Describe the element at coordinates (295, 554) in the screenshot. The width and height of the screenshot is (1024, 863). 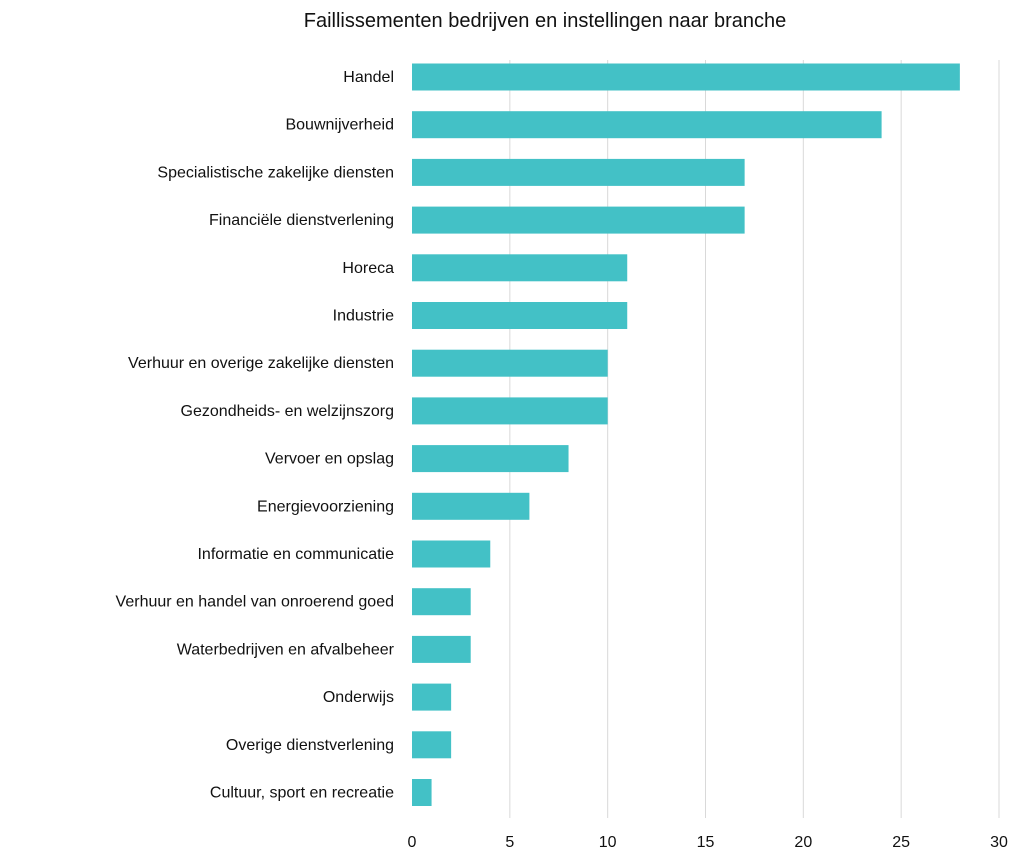
I see `category-label: Informatie en communicatie` at that location.